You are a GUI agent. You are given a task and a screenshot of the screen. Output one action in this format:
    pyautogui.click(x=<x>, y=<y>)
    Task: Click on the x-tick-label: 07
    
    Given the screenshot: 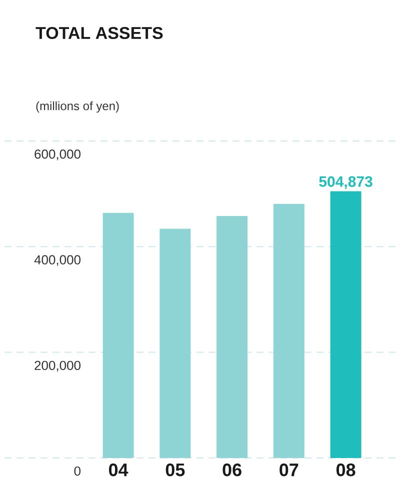 What is the action you would take?
    pyautogui.click(x=289, y=470)
    